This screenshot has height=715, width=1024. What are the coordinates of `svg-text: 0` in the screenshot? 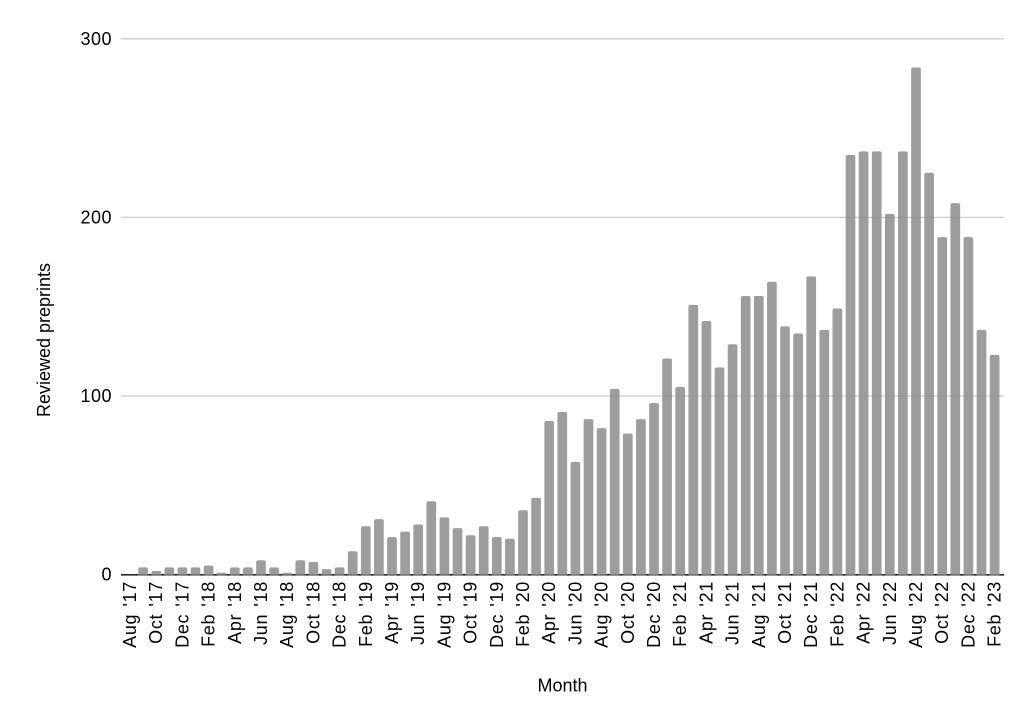 It's located at (106, 575).